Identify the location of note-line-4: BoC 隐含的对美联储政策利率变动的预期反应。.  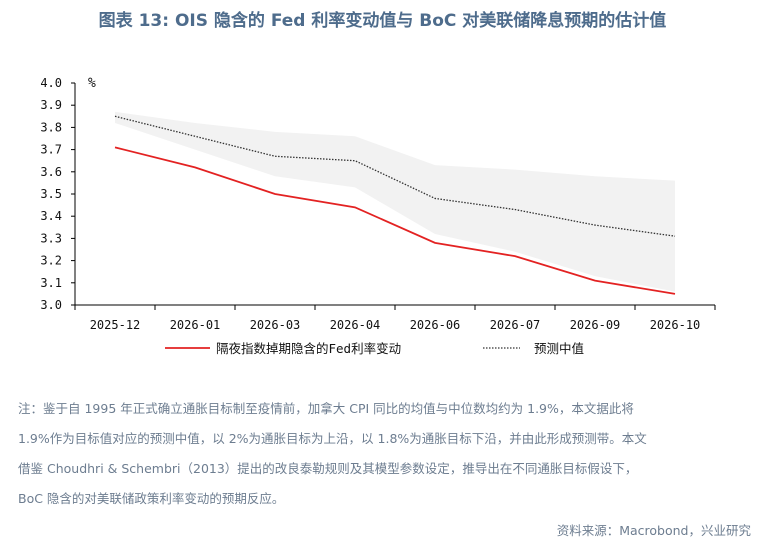
(151, 498).